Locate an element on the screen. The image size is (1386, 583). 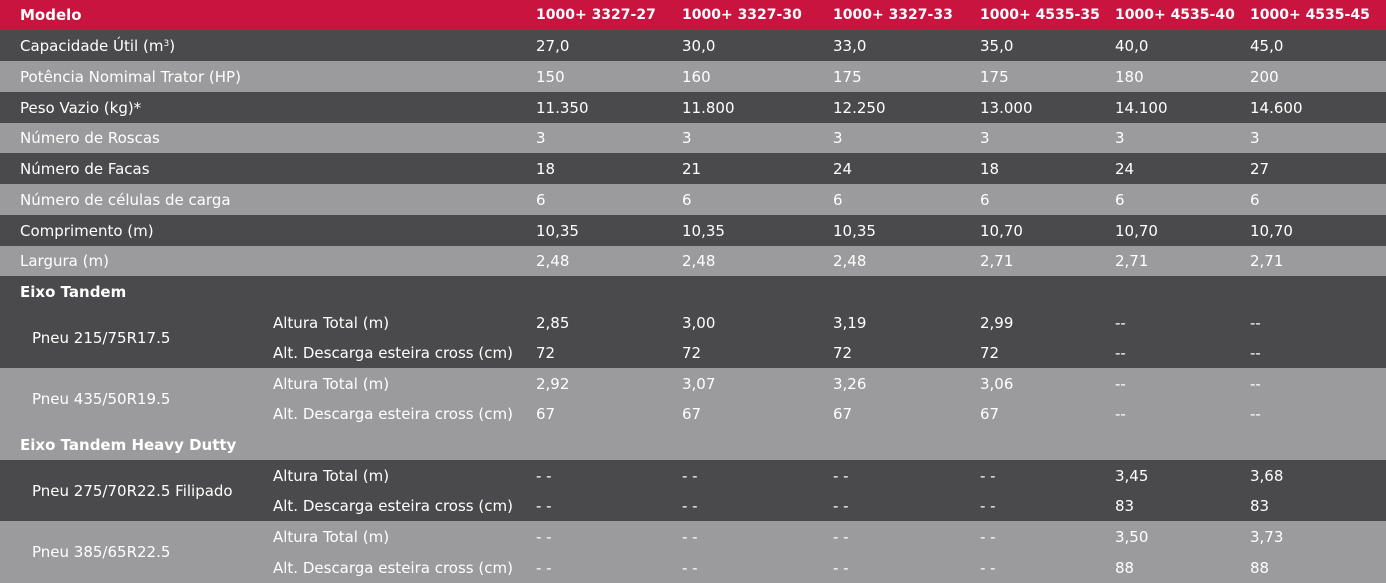
row-value: 21 is located at coordinates (692, 168).